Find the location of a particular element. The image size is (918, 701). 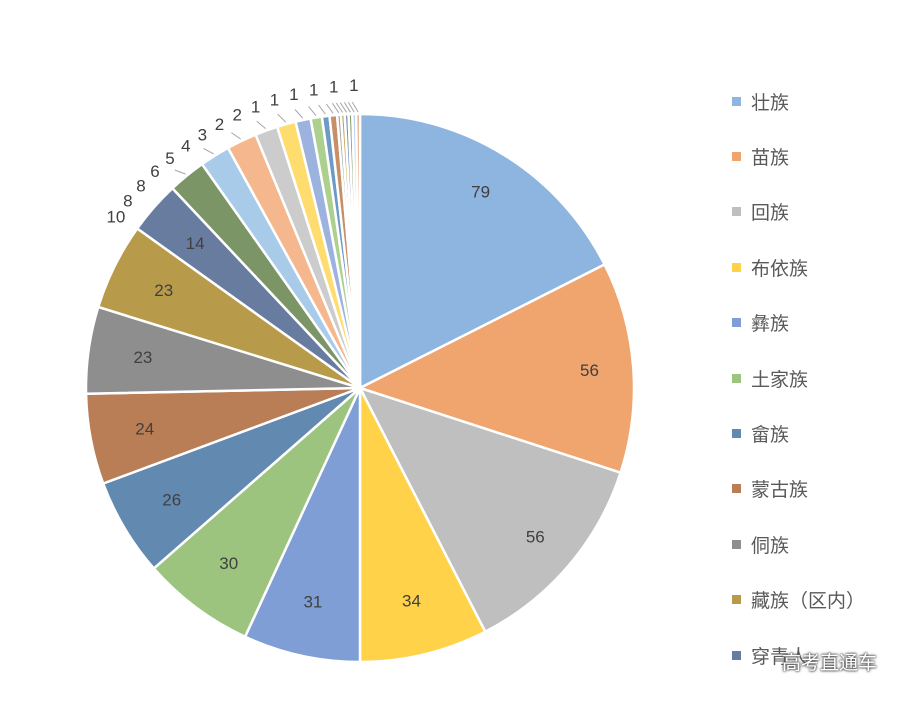

data-label-18: 3 is located at coordinates (202, 135).